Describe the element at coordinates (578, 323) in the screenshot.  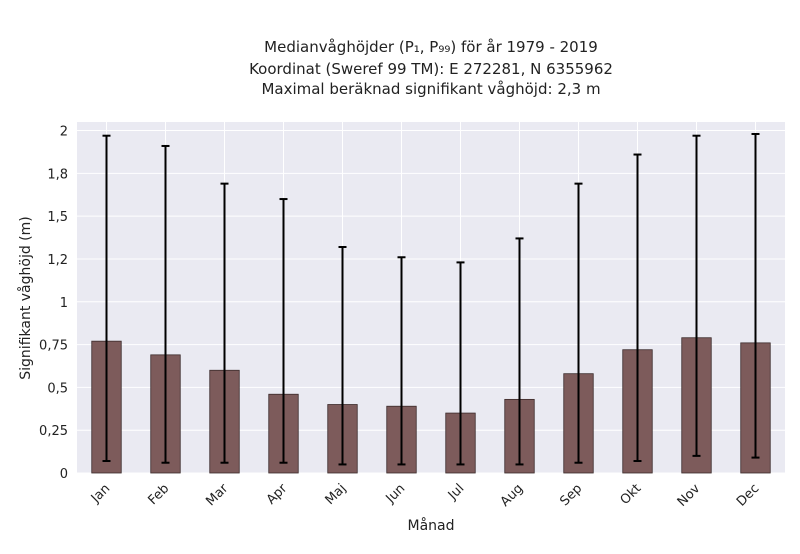
I see `error-bar-sep` at that location.